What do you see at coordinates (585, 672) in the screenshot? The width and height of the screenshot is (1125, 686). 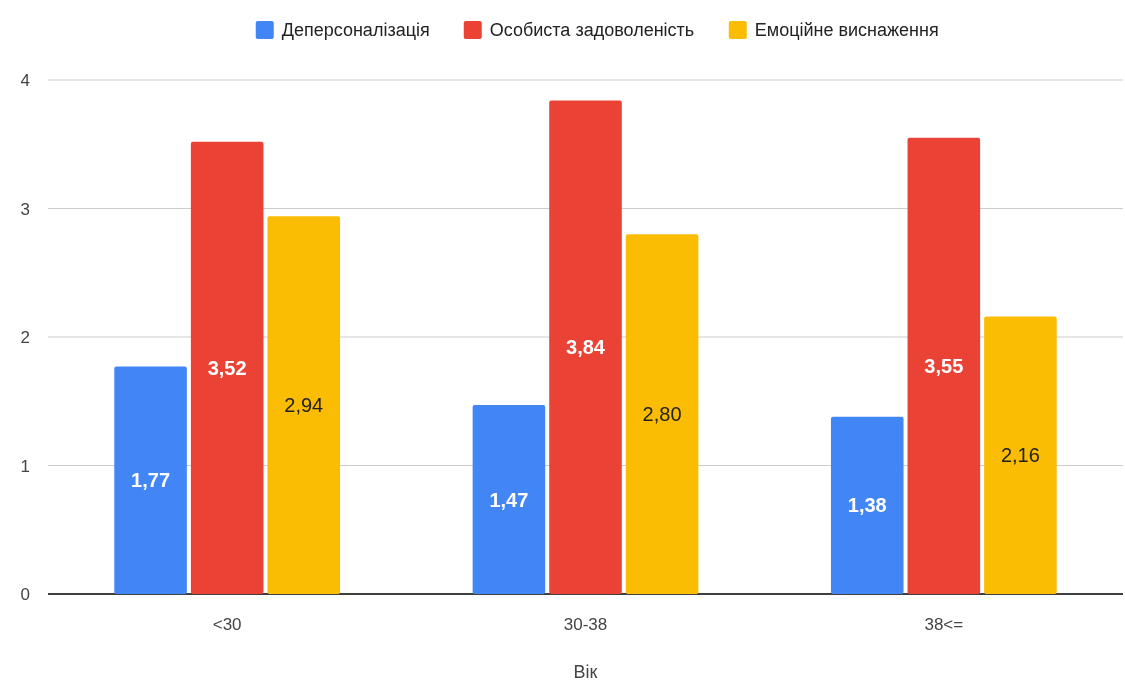 I see `x-axis-title: Вік` at bounding box center [585, 672].